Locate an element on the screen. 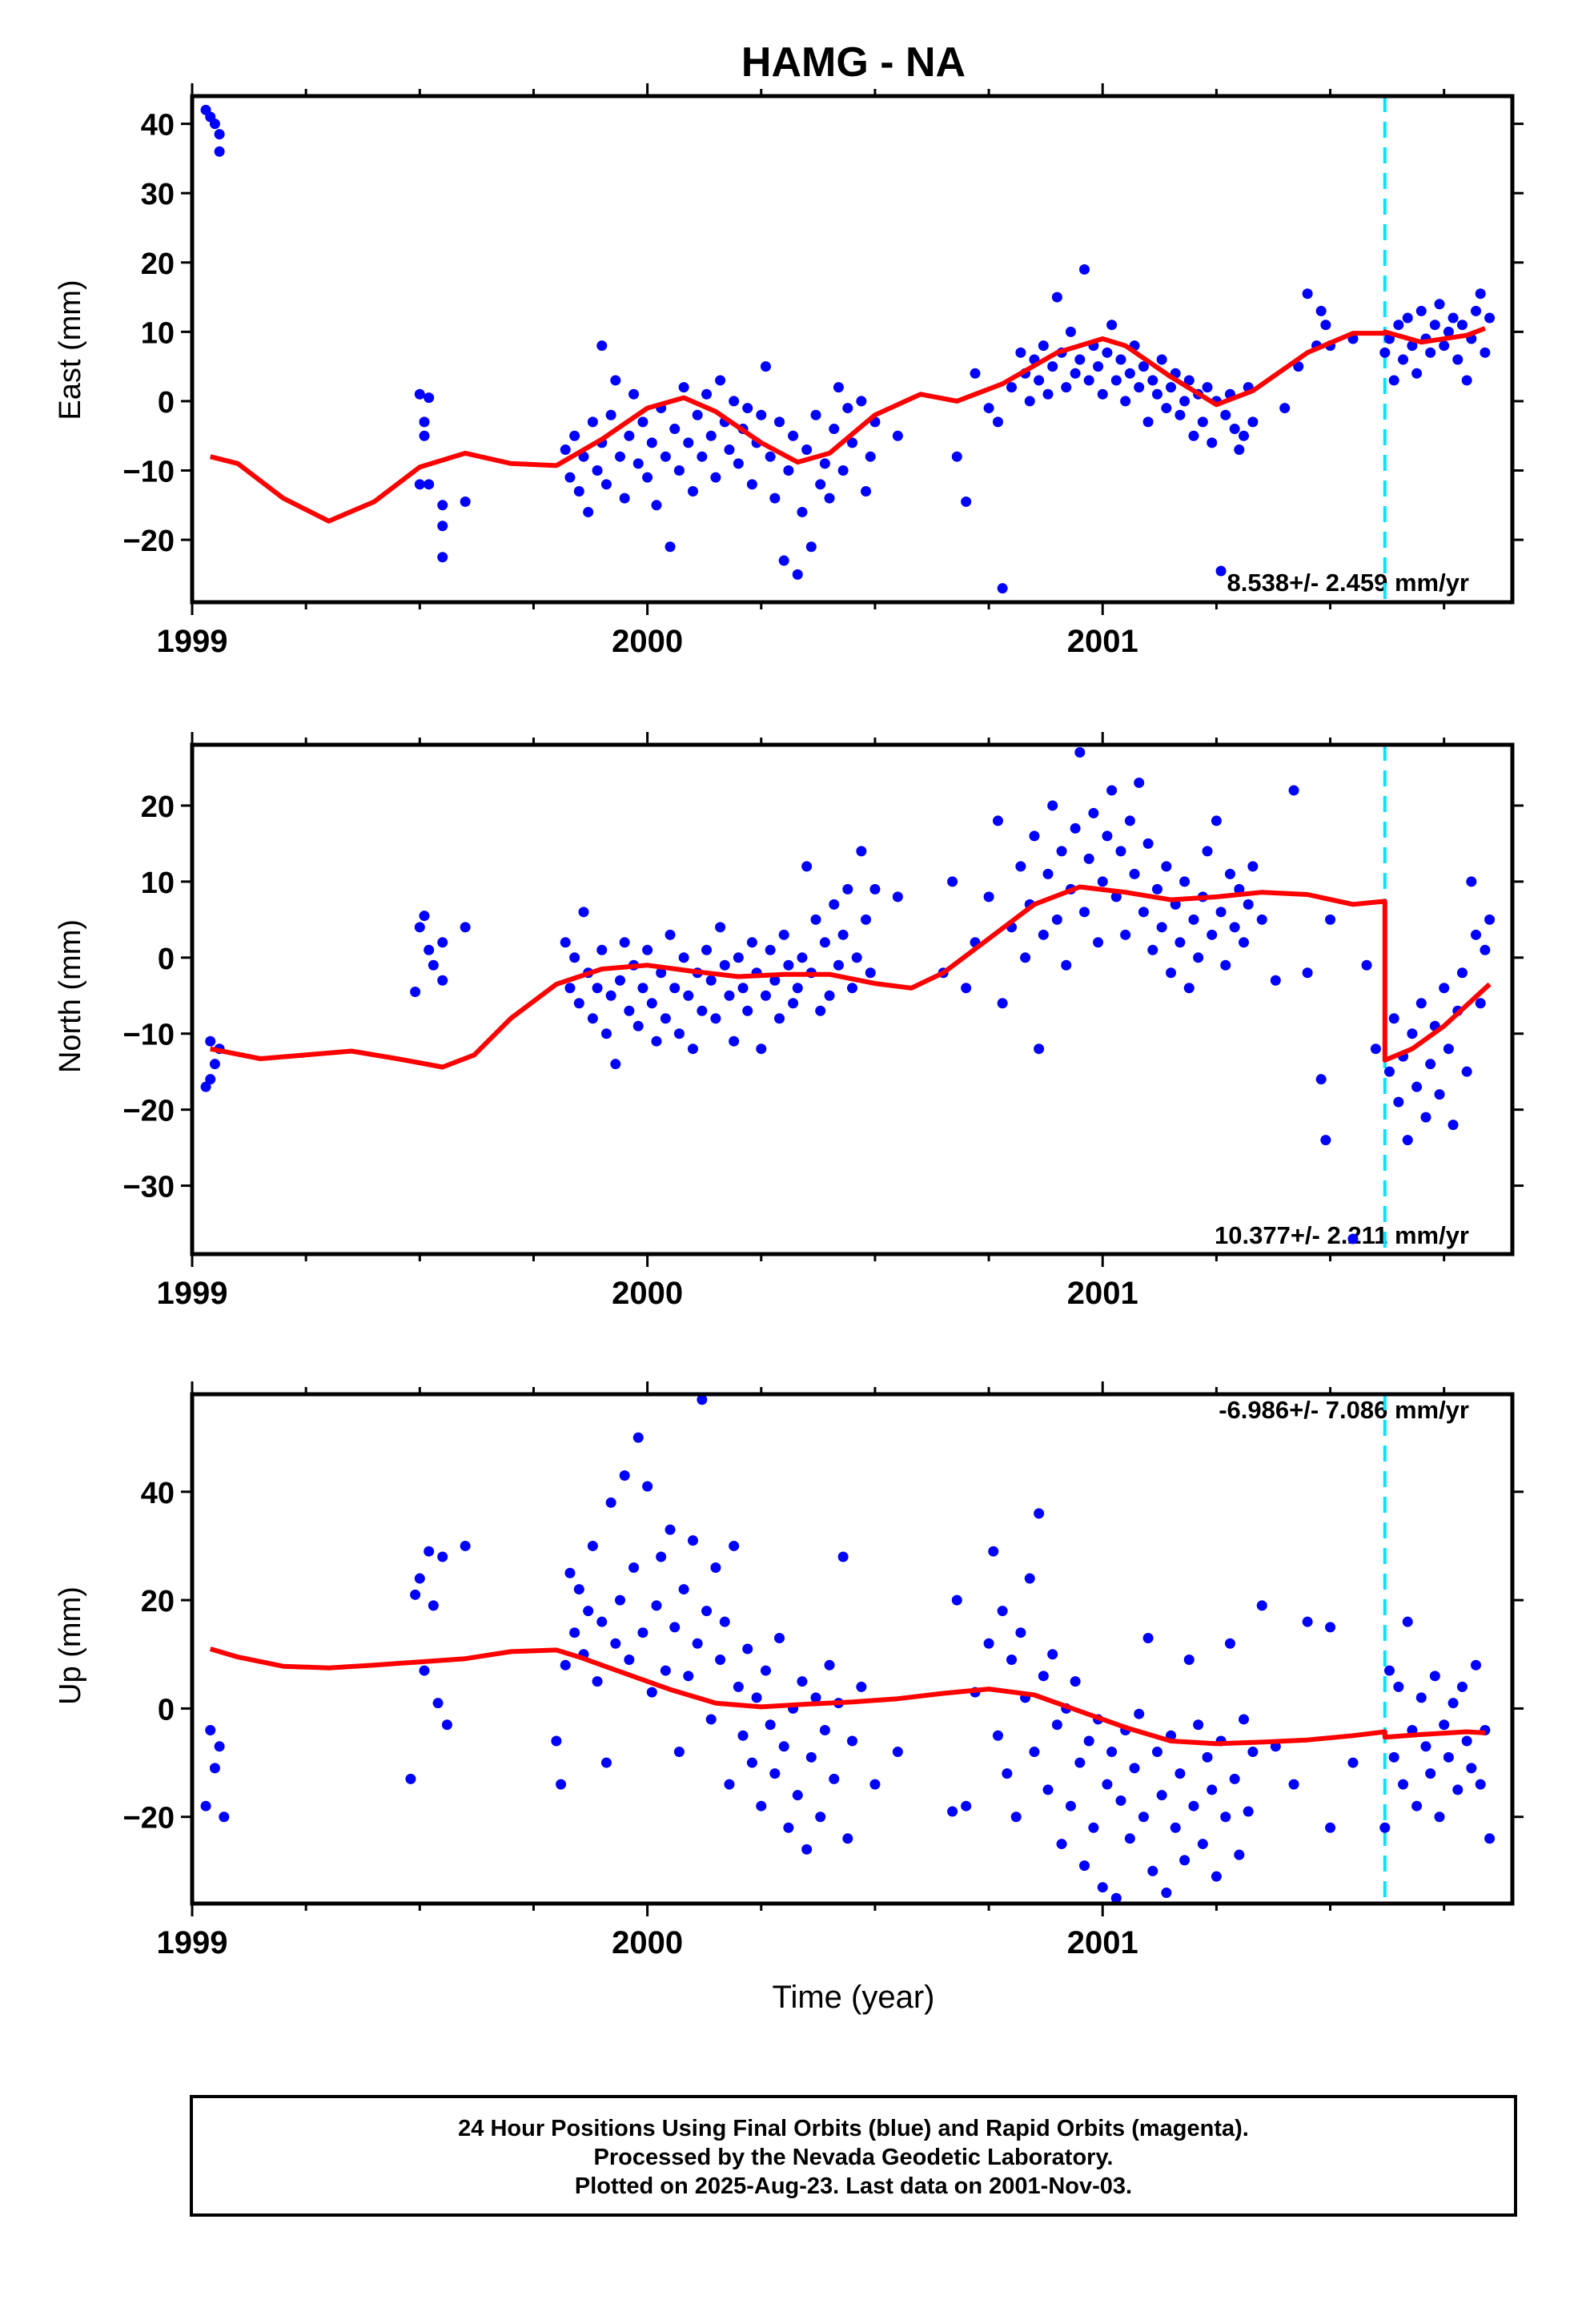 Image resolution: width=1582 pixels, height=2324 pixels. north-x-tick-label: 2000 is located at coordinates (647, 1294).